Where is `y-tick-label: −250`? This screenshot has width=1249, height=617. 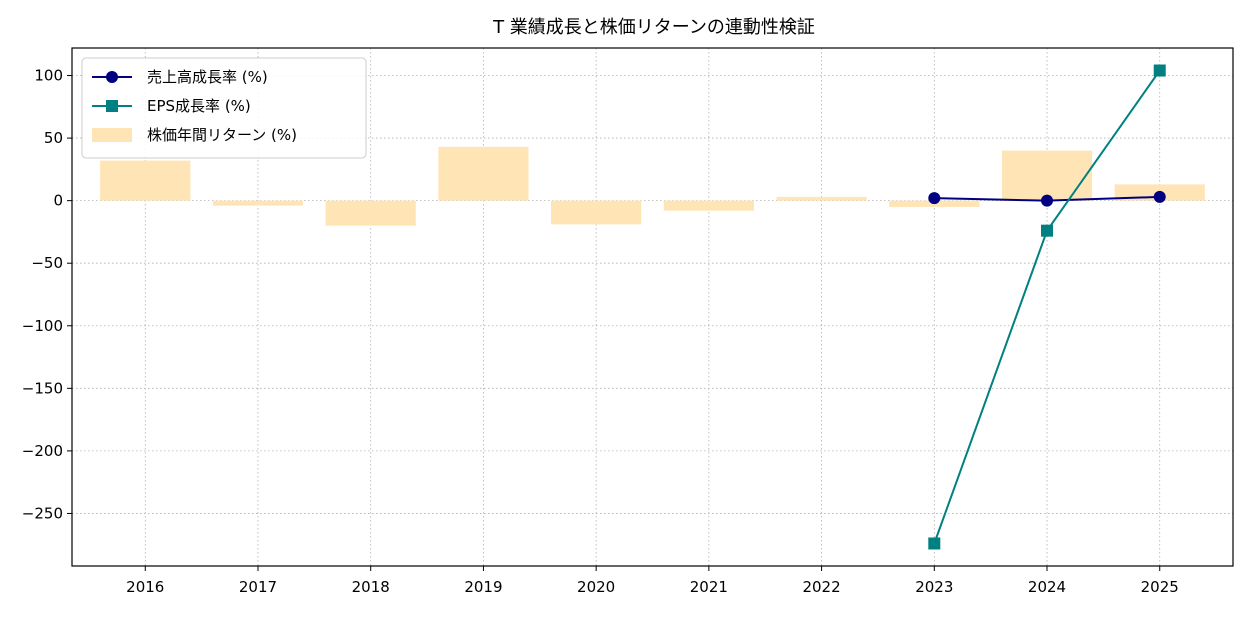 y-tick-label: −250 is located at coordinates (42, 513).